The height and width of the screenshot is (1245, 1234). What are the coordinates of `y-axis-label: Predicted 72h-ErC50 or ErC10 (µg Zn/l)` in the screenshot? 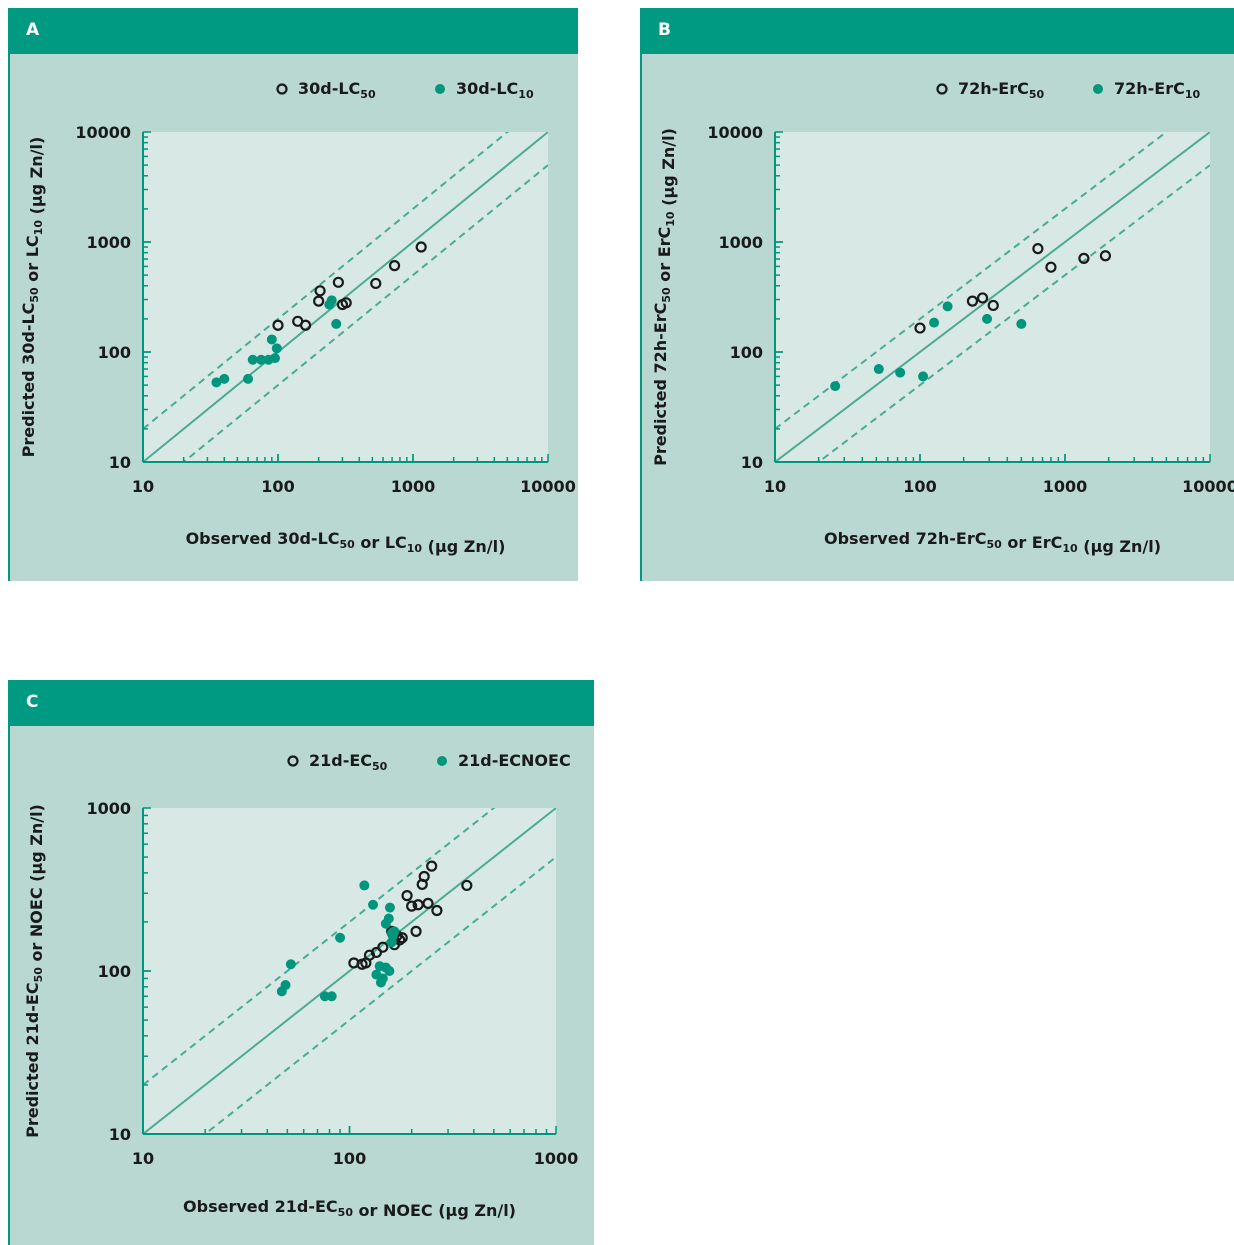 It's located at (664, 297).